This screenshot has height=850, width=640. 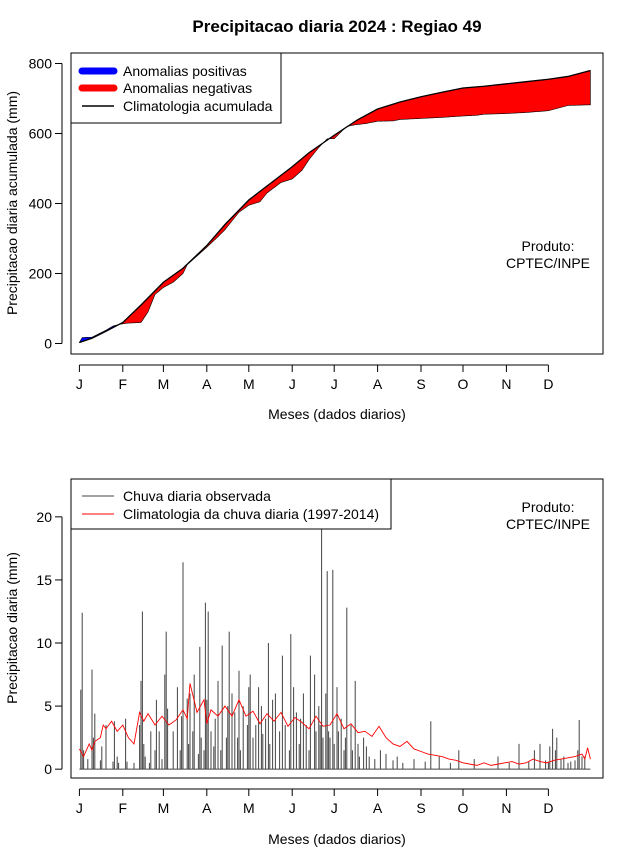 What do you see at coordinates (41, 134) in the screenshot?
I see `chart-accumulated-y-tick-label: 600` at bounding box center [41, 134].